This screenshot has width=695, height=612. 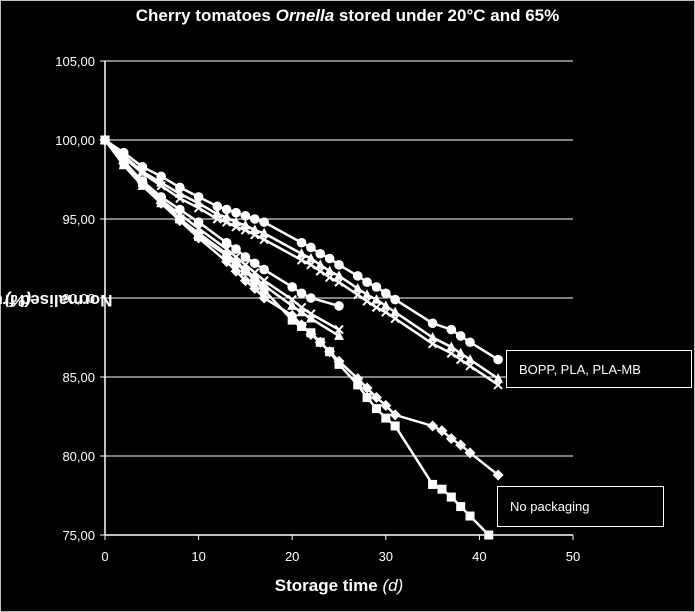 What do you see at coordinates (18, 300) in the screenshot?
I see `y-axis-label-unit: (%)` at bounding box center [18, 300].